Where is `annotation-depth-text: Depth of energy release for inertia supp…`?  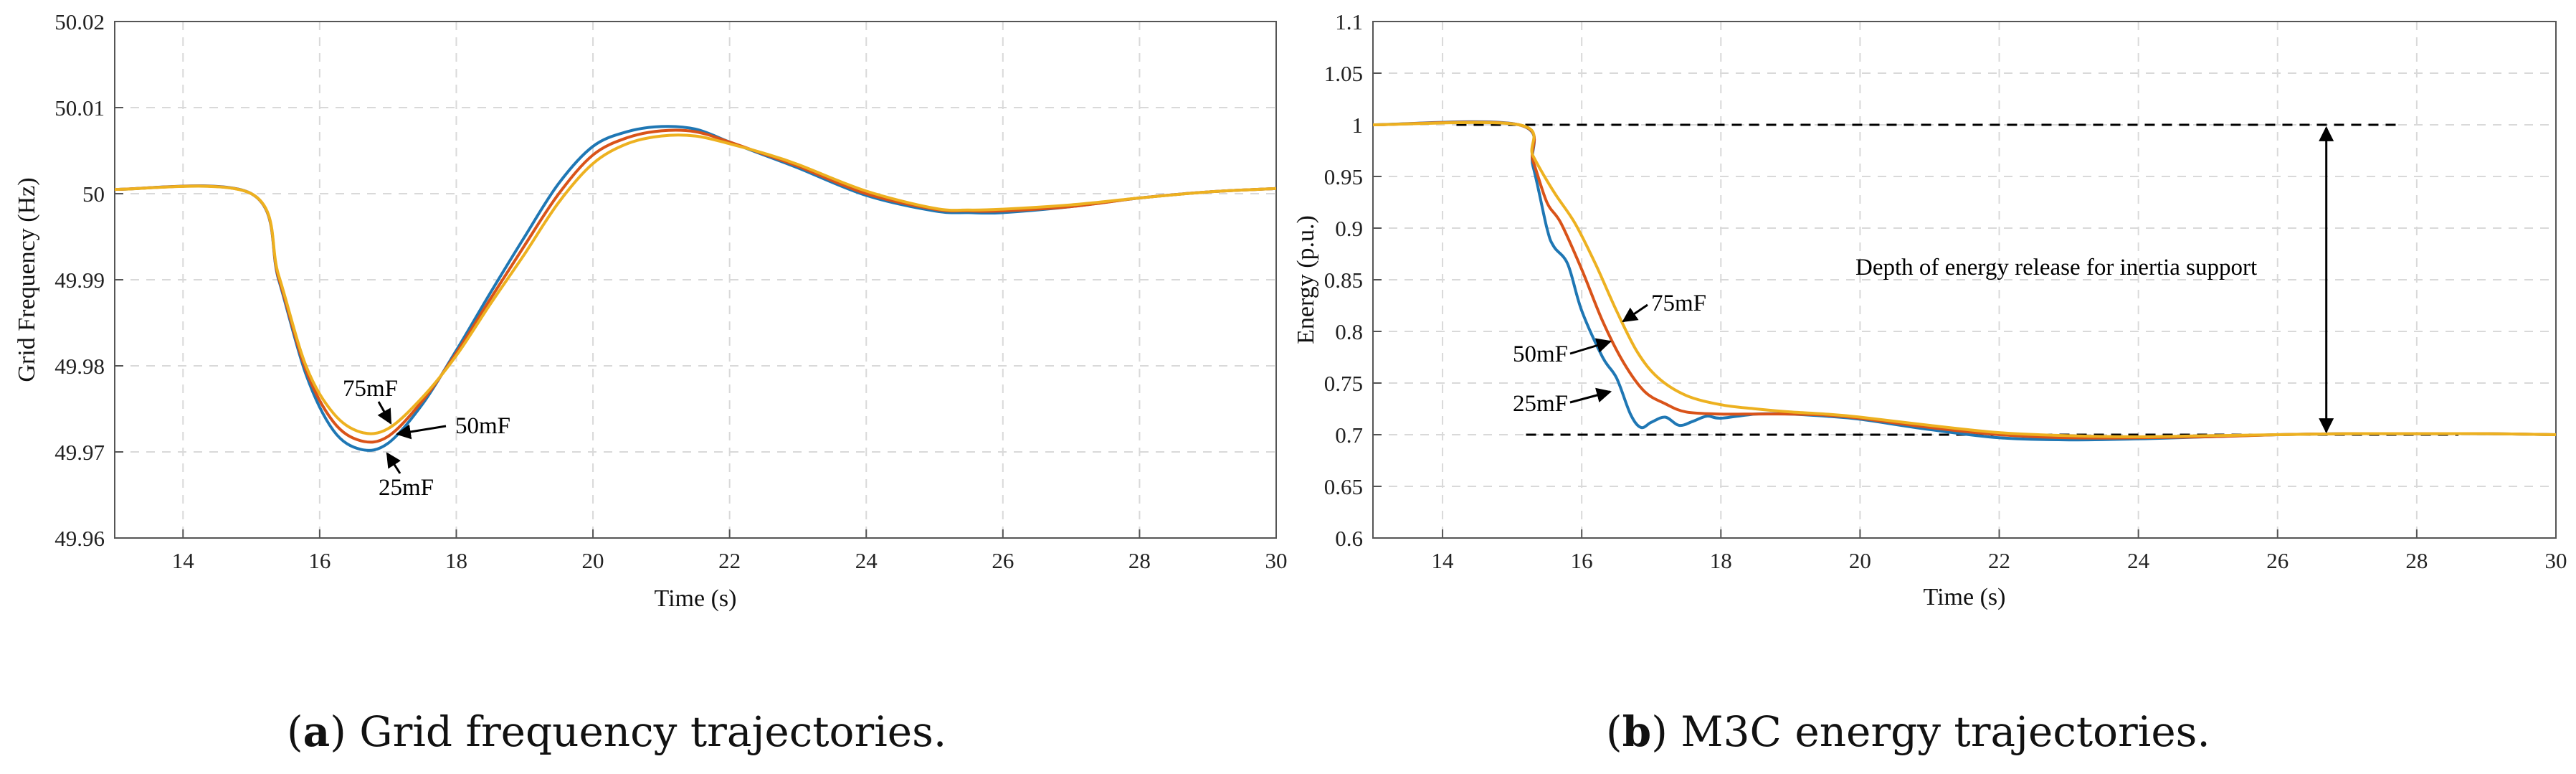 annotation-depth-text: Depth of energy release for inertia supp… is located at coordinates (2056, 267).